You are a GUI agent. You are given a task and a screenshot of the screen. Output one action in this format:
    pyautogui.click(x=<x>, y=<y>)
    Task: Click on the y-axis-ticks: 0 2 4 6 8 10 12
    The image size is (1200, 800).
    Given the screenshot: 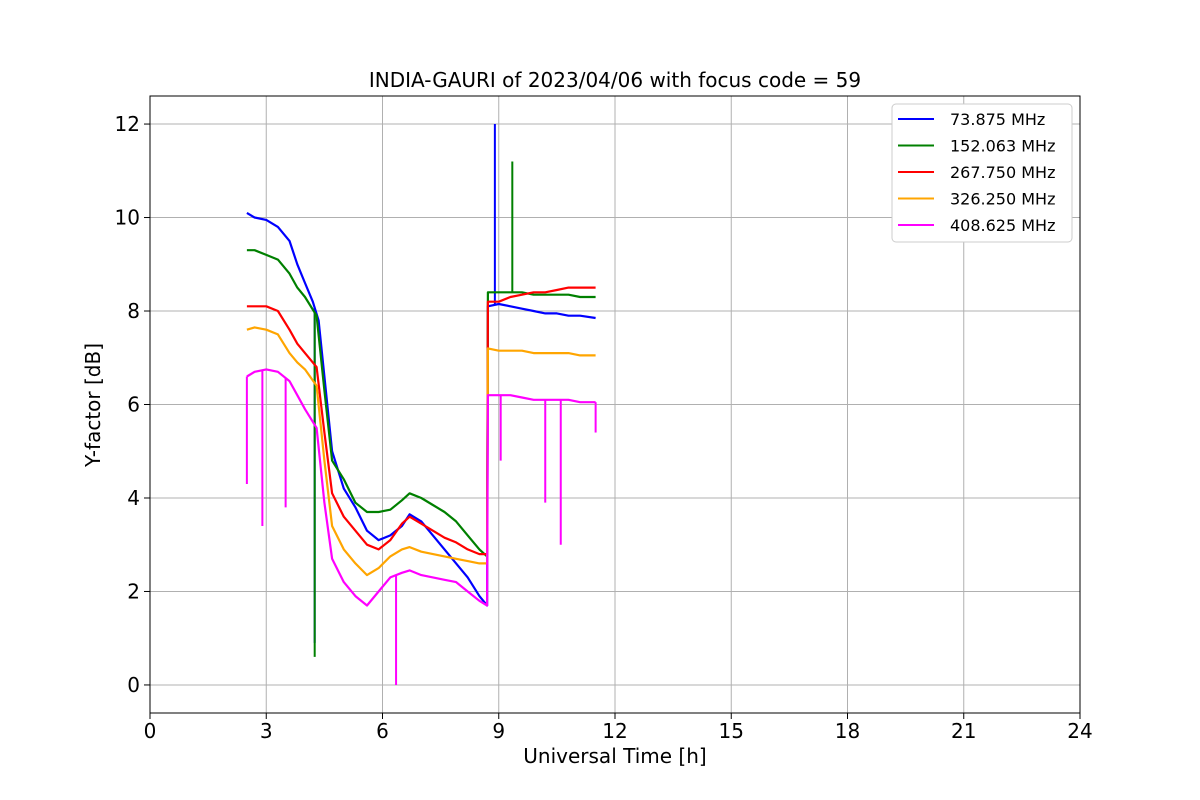 What is the action you would take?
    pyautogui.click(x=132, y=404)
    